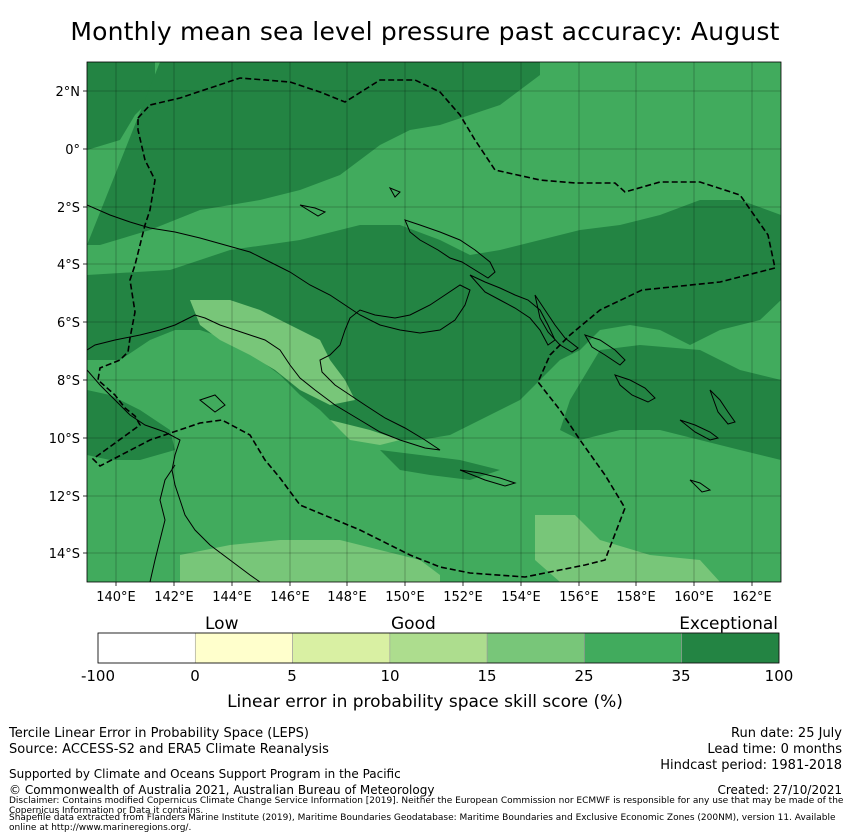 This screenshot has width=850, height=839. What do you see at coordinates (556, 323) in the screenshot?
I see `coastline-bougainville` at bounding box center [556, 323].